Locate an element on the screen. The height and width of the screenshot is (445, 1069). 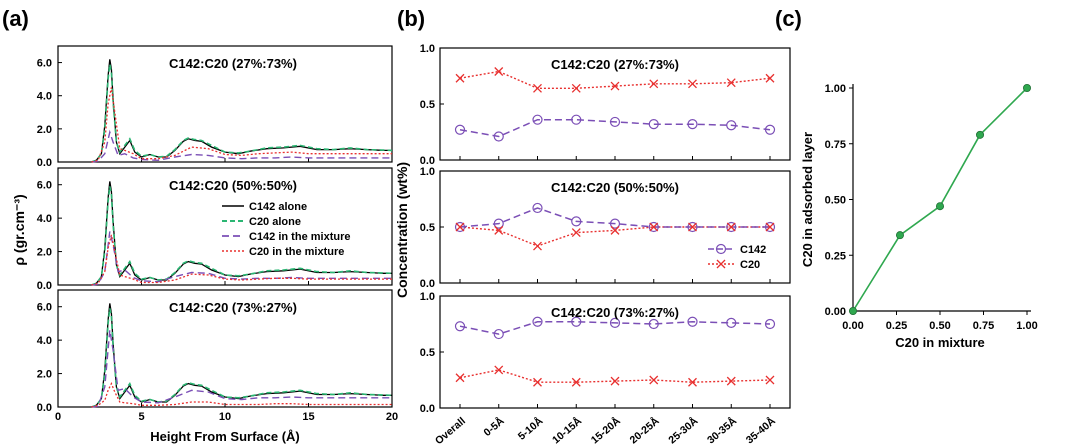
b2-series-c142-line is located at coordinates (614, 217).